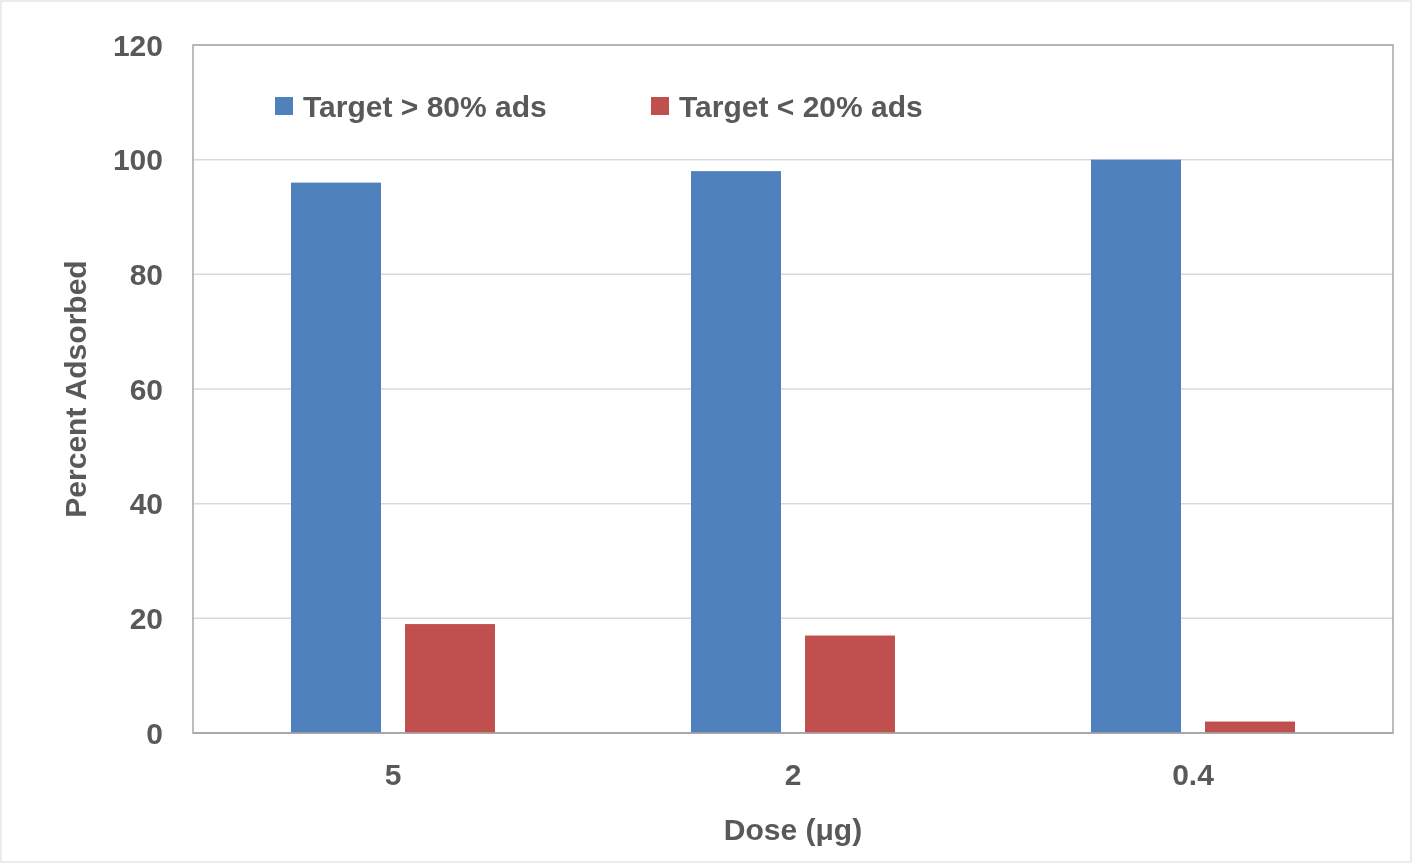  Describe the element at coordinates (137, 45) in the screenshot. I see `y-tick-label: 120` at that location.